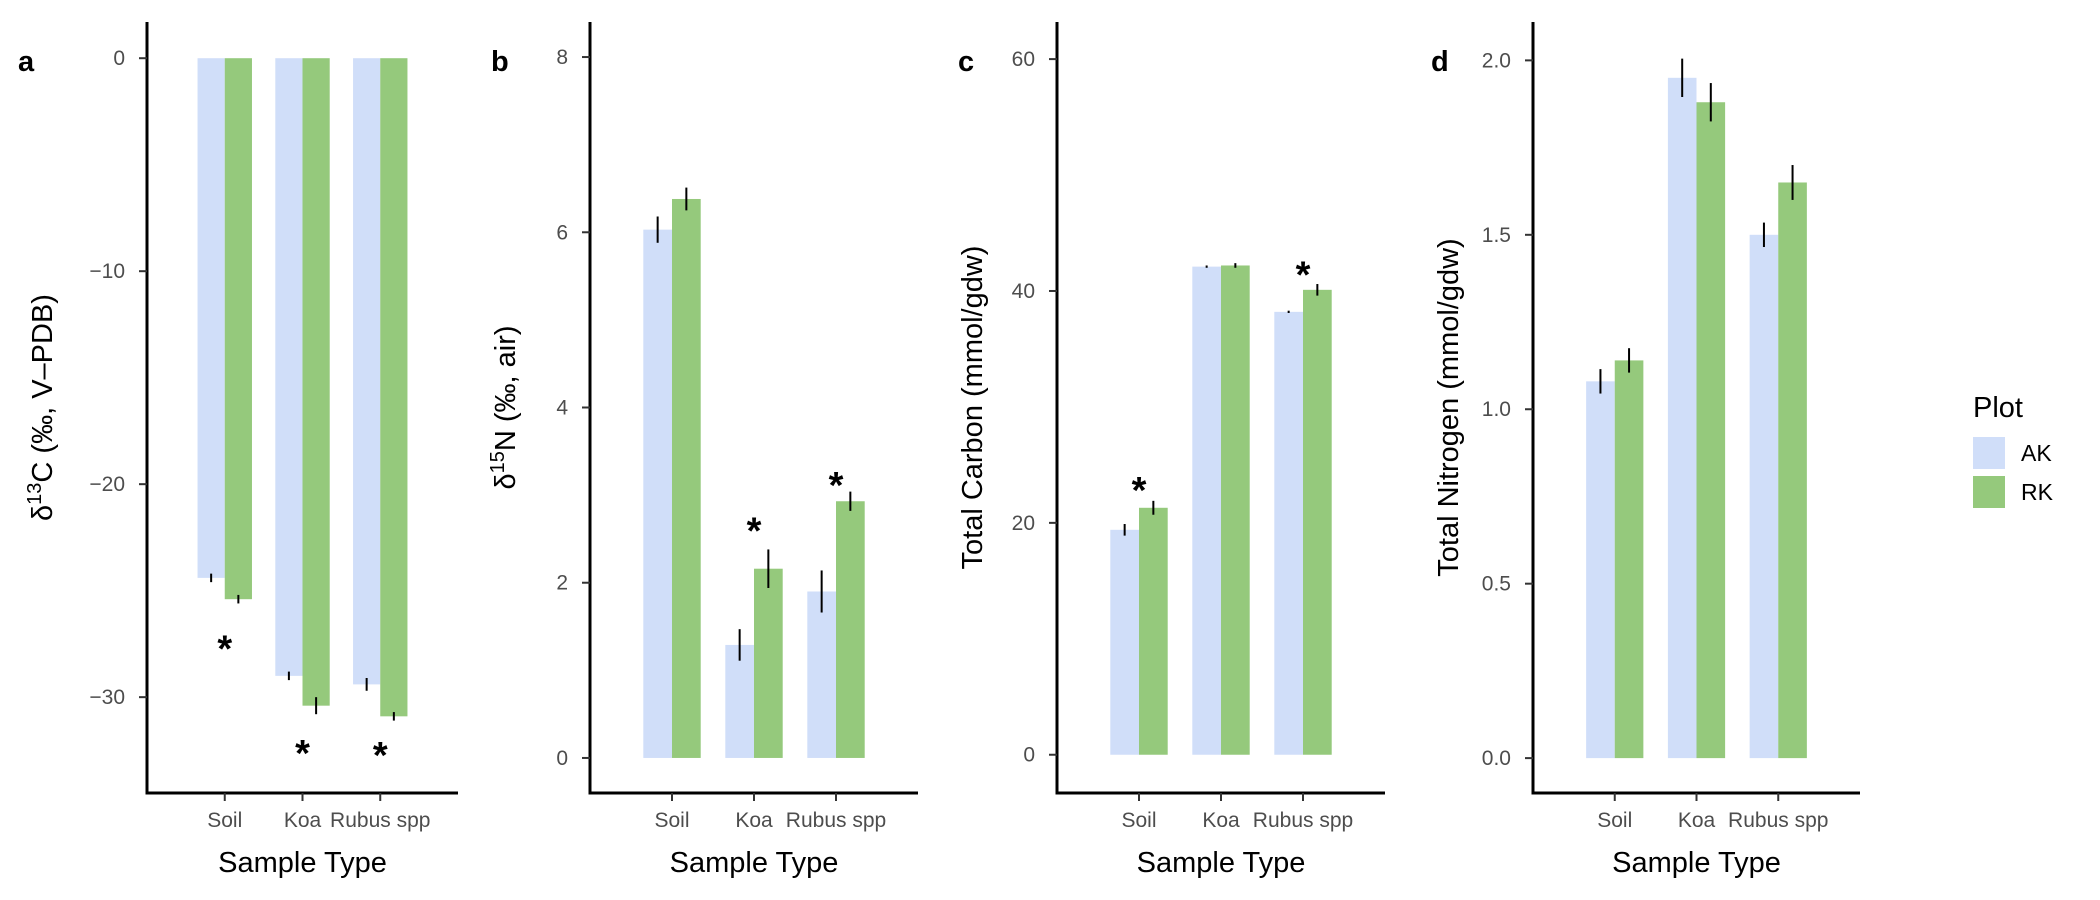  What do you see at coordinates (1221, 820) in the screenshot?
I see `panel-c-x-tick-label-koa: Koa` at bounding box center [1221, 820].